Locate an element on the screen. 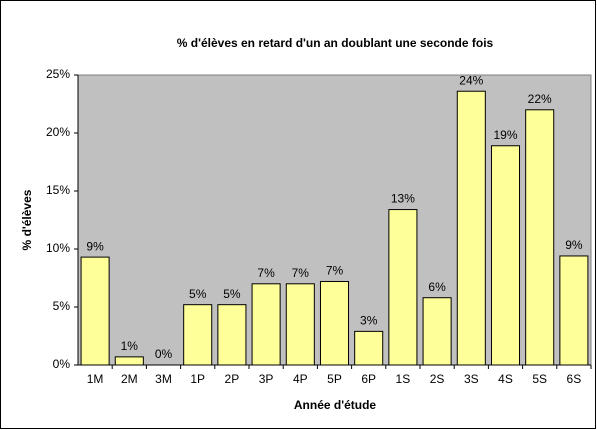  y-tick-label: 10% is located at coordinates (58, 248).